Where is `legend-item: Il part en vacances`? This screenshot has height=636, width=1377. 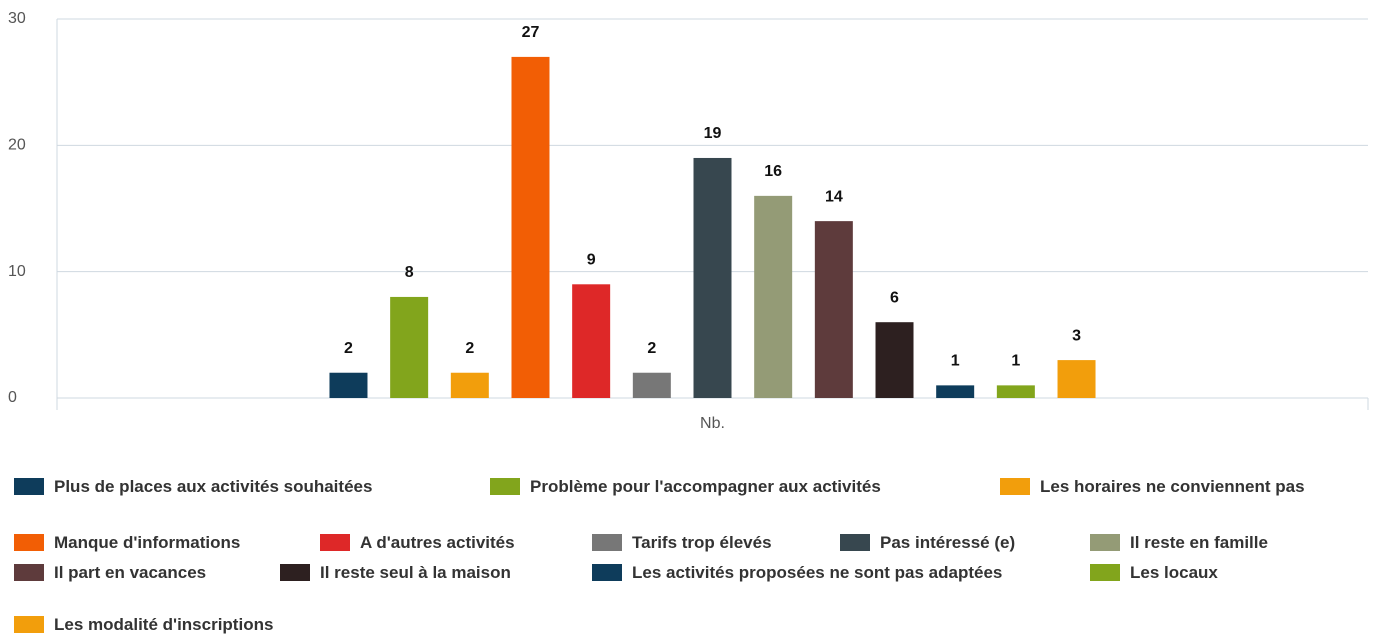
legend-item: Il part en vacances is located at coordinates (110, 573).